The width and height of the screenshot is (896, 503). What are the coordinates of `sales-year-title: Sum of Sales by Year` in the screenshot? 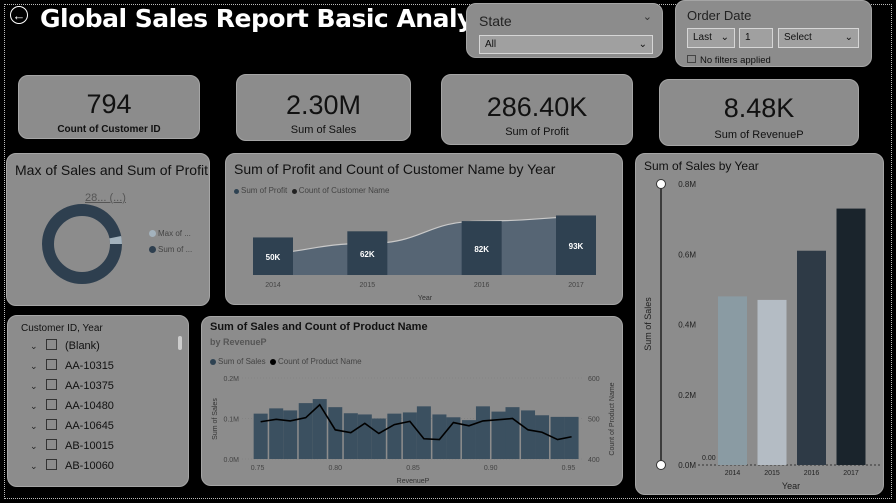 It's located at (701, 166).